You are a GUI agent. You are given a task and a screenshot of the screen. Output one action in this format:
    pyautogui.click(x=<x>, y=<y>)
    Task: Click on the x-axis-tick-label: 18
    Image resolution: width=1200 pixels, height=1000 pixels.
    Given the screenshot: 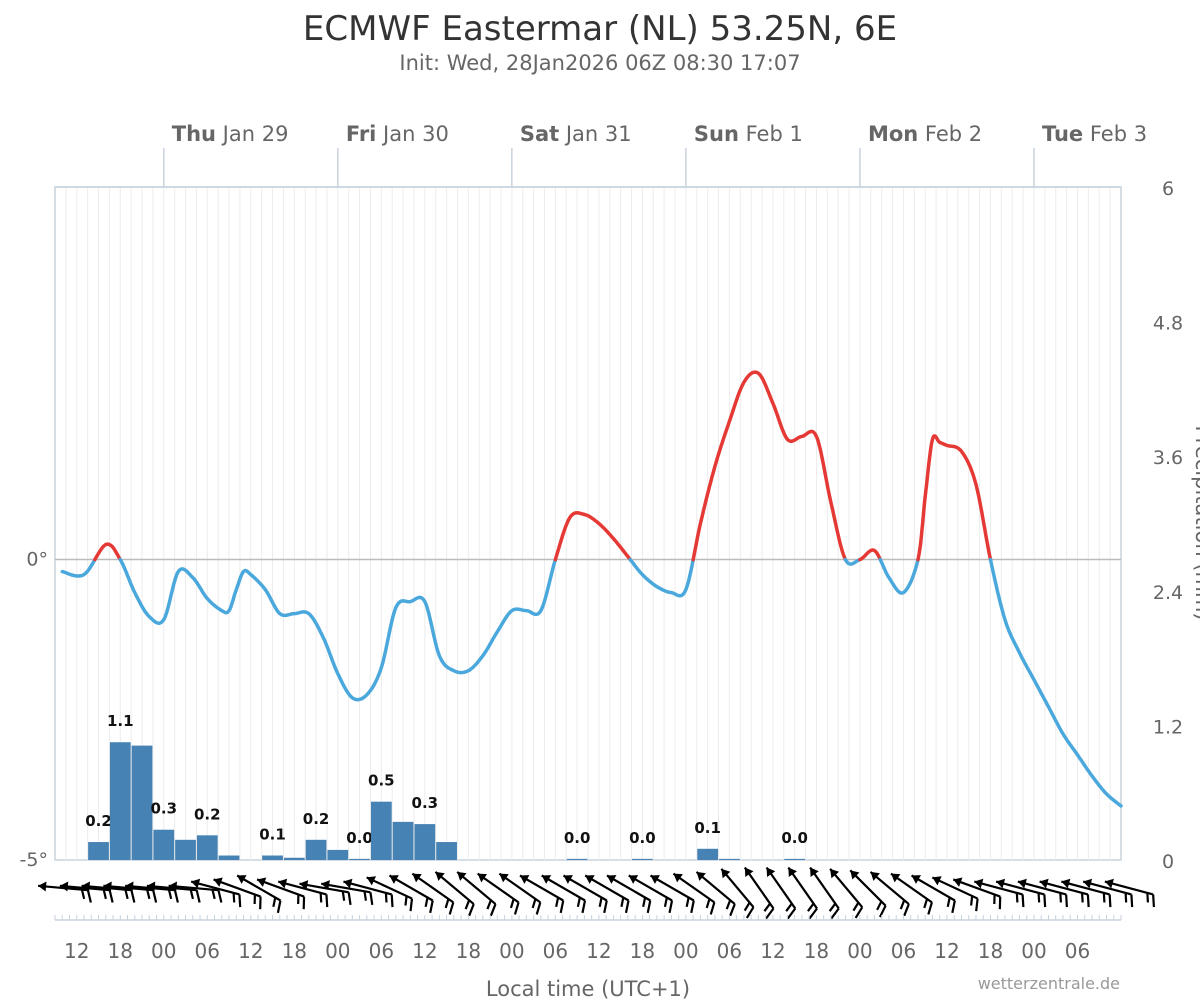 What is the action you would take?
    pyautogui.click(x=294, y=951)
    